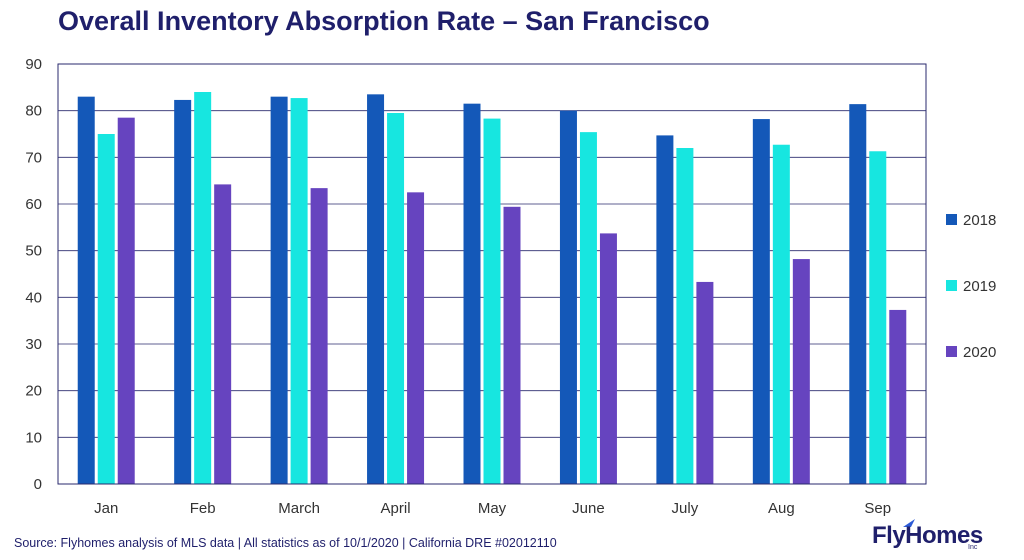 The image size is (1024, 560). I want to click on flyhomes-logo: FlyHomes Inc, so click(932, 537).